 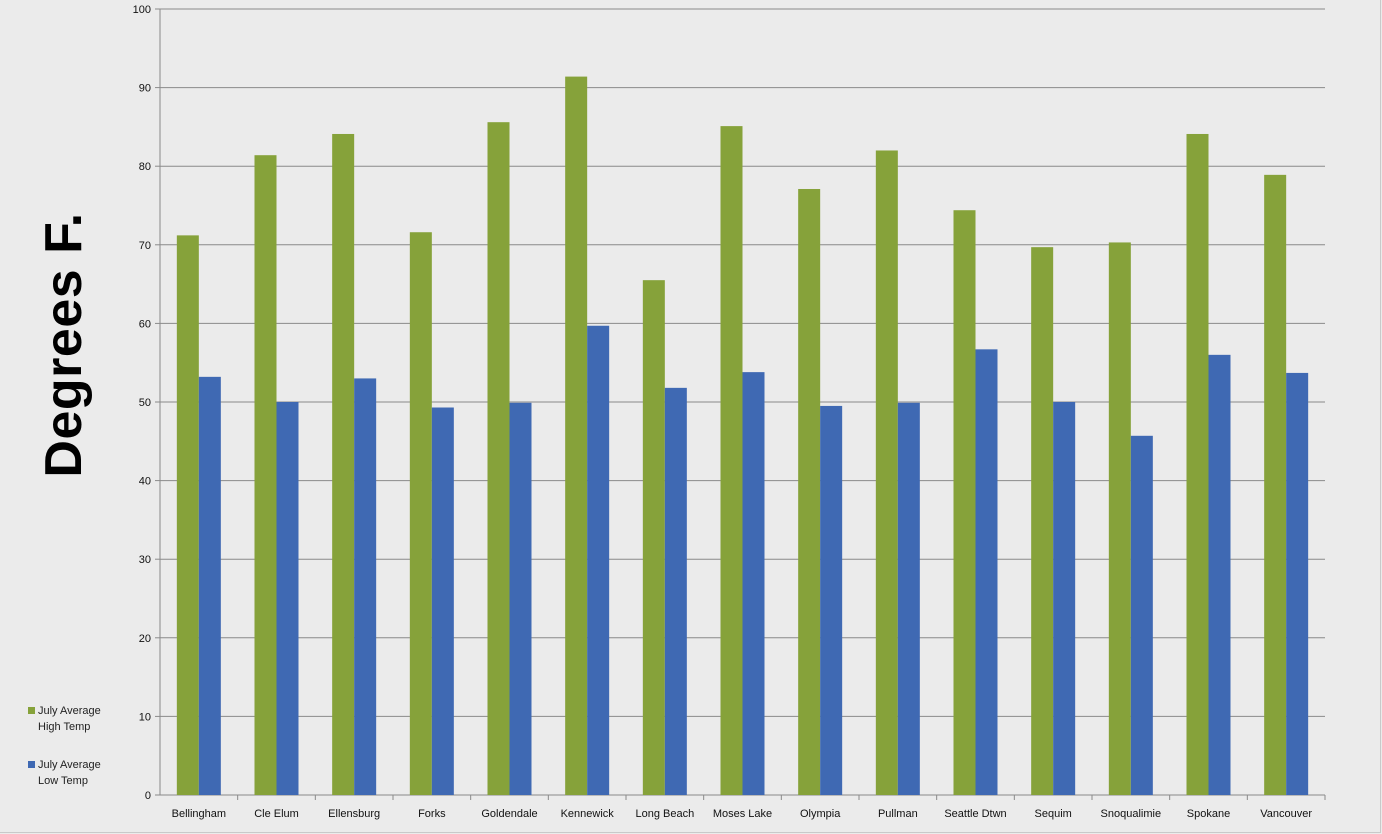 What do you see at coordinates (145, 167) in the screenshot?
I see `y-tick-label: 80` at bounding box center [145, 167].